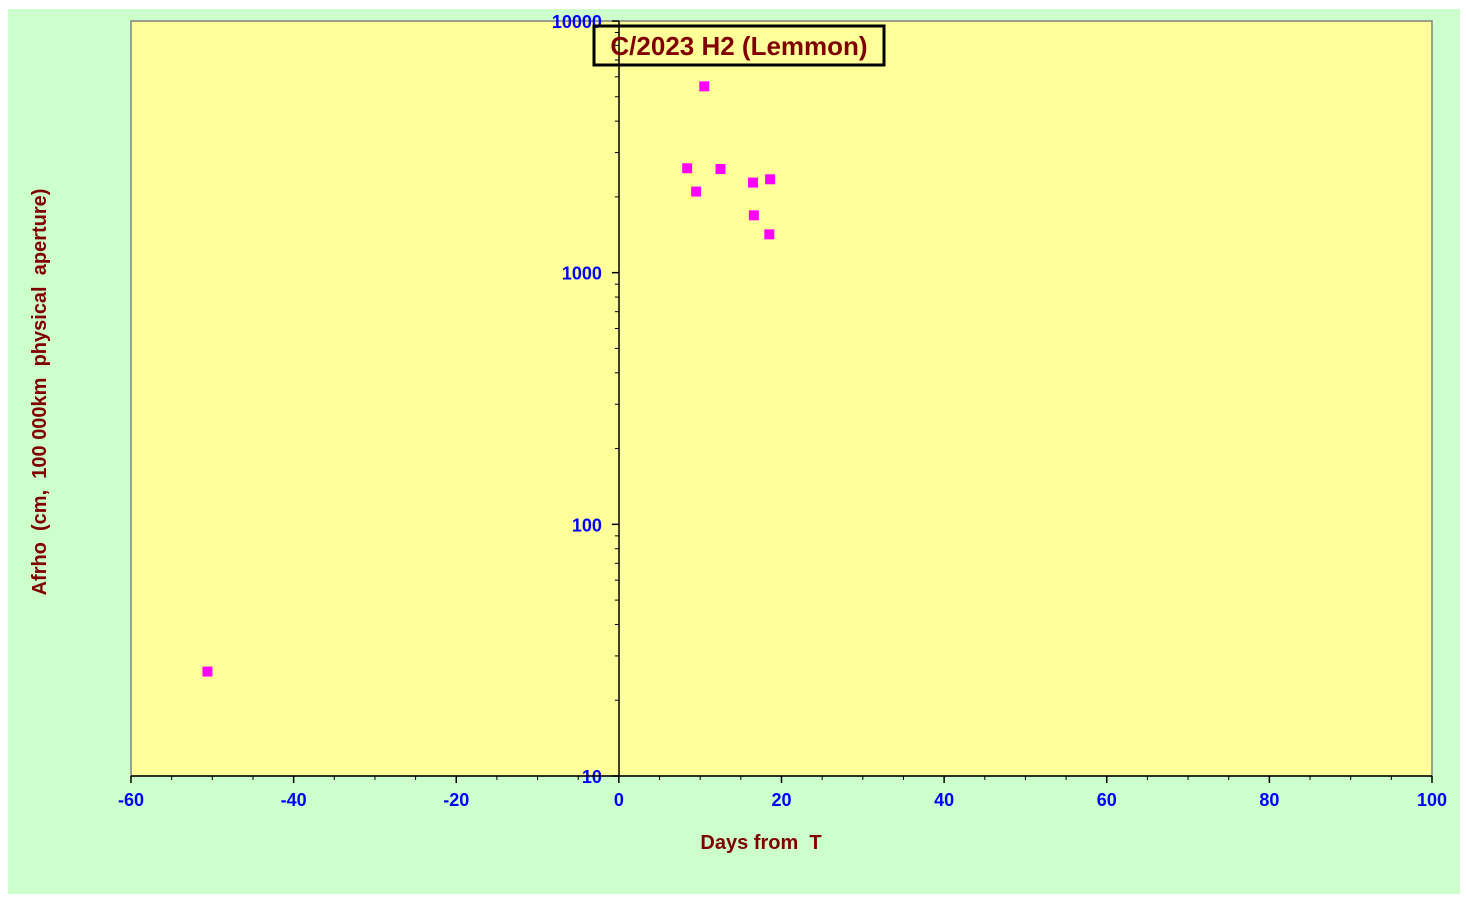 The width and height of the screenshot is (1466, 906). I want to click on x-tick-label: 60, so click(1107, 800).